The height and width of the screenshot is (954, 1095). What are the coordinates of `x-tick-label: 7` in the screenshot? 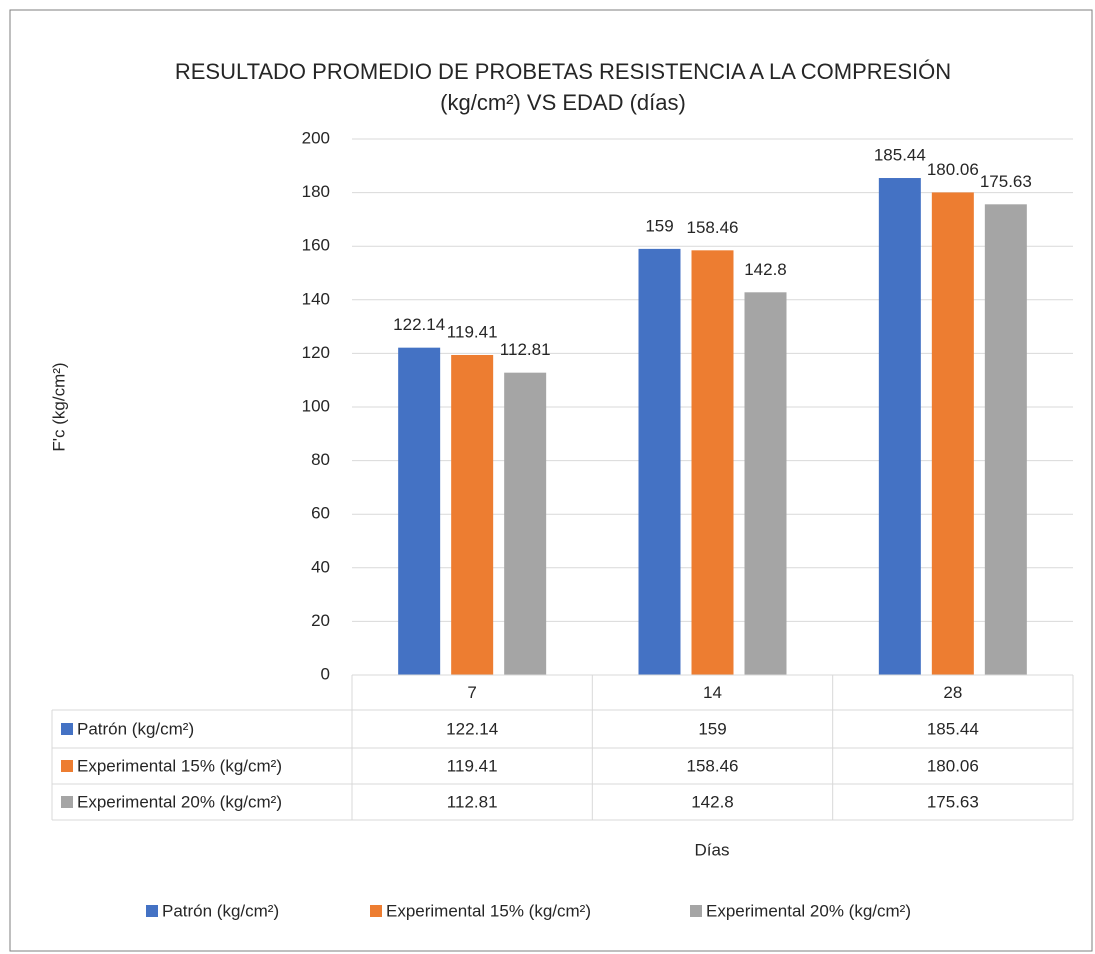 It's located at (471, 692).